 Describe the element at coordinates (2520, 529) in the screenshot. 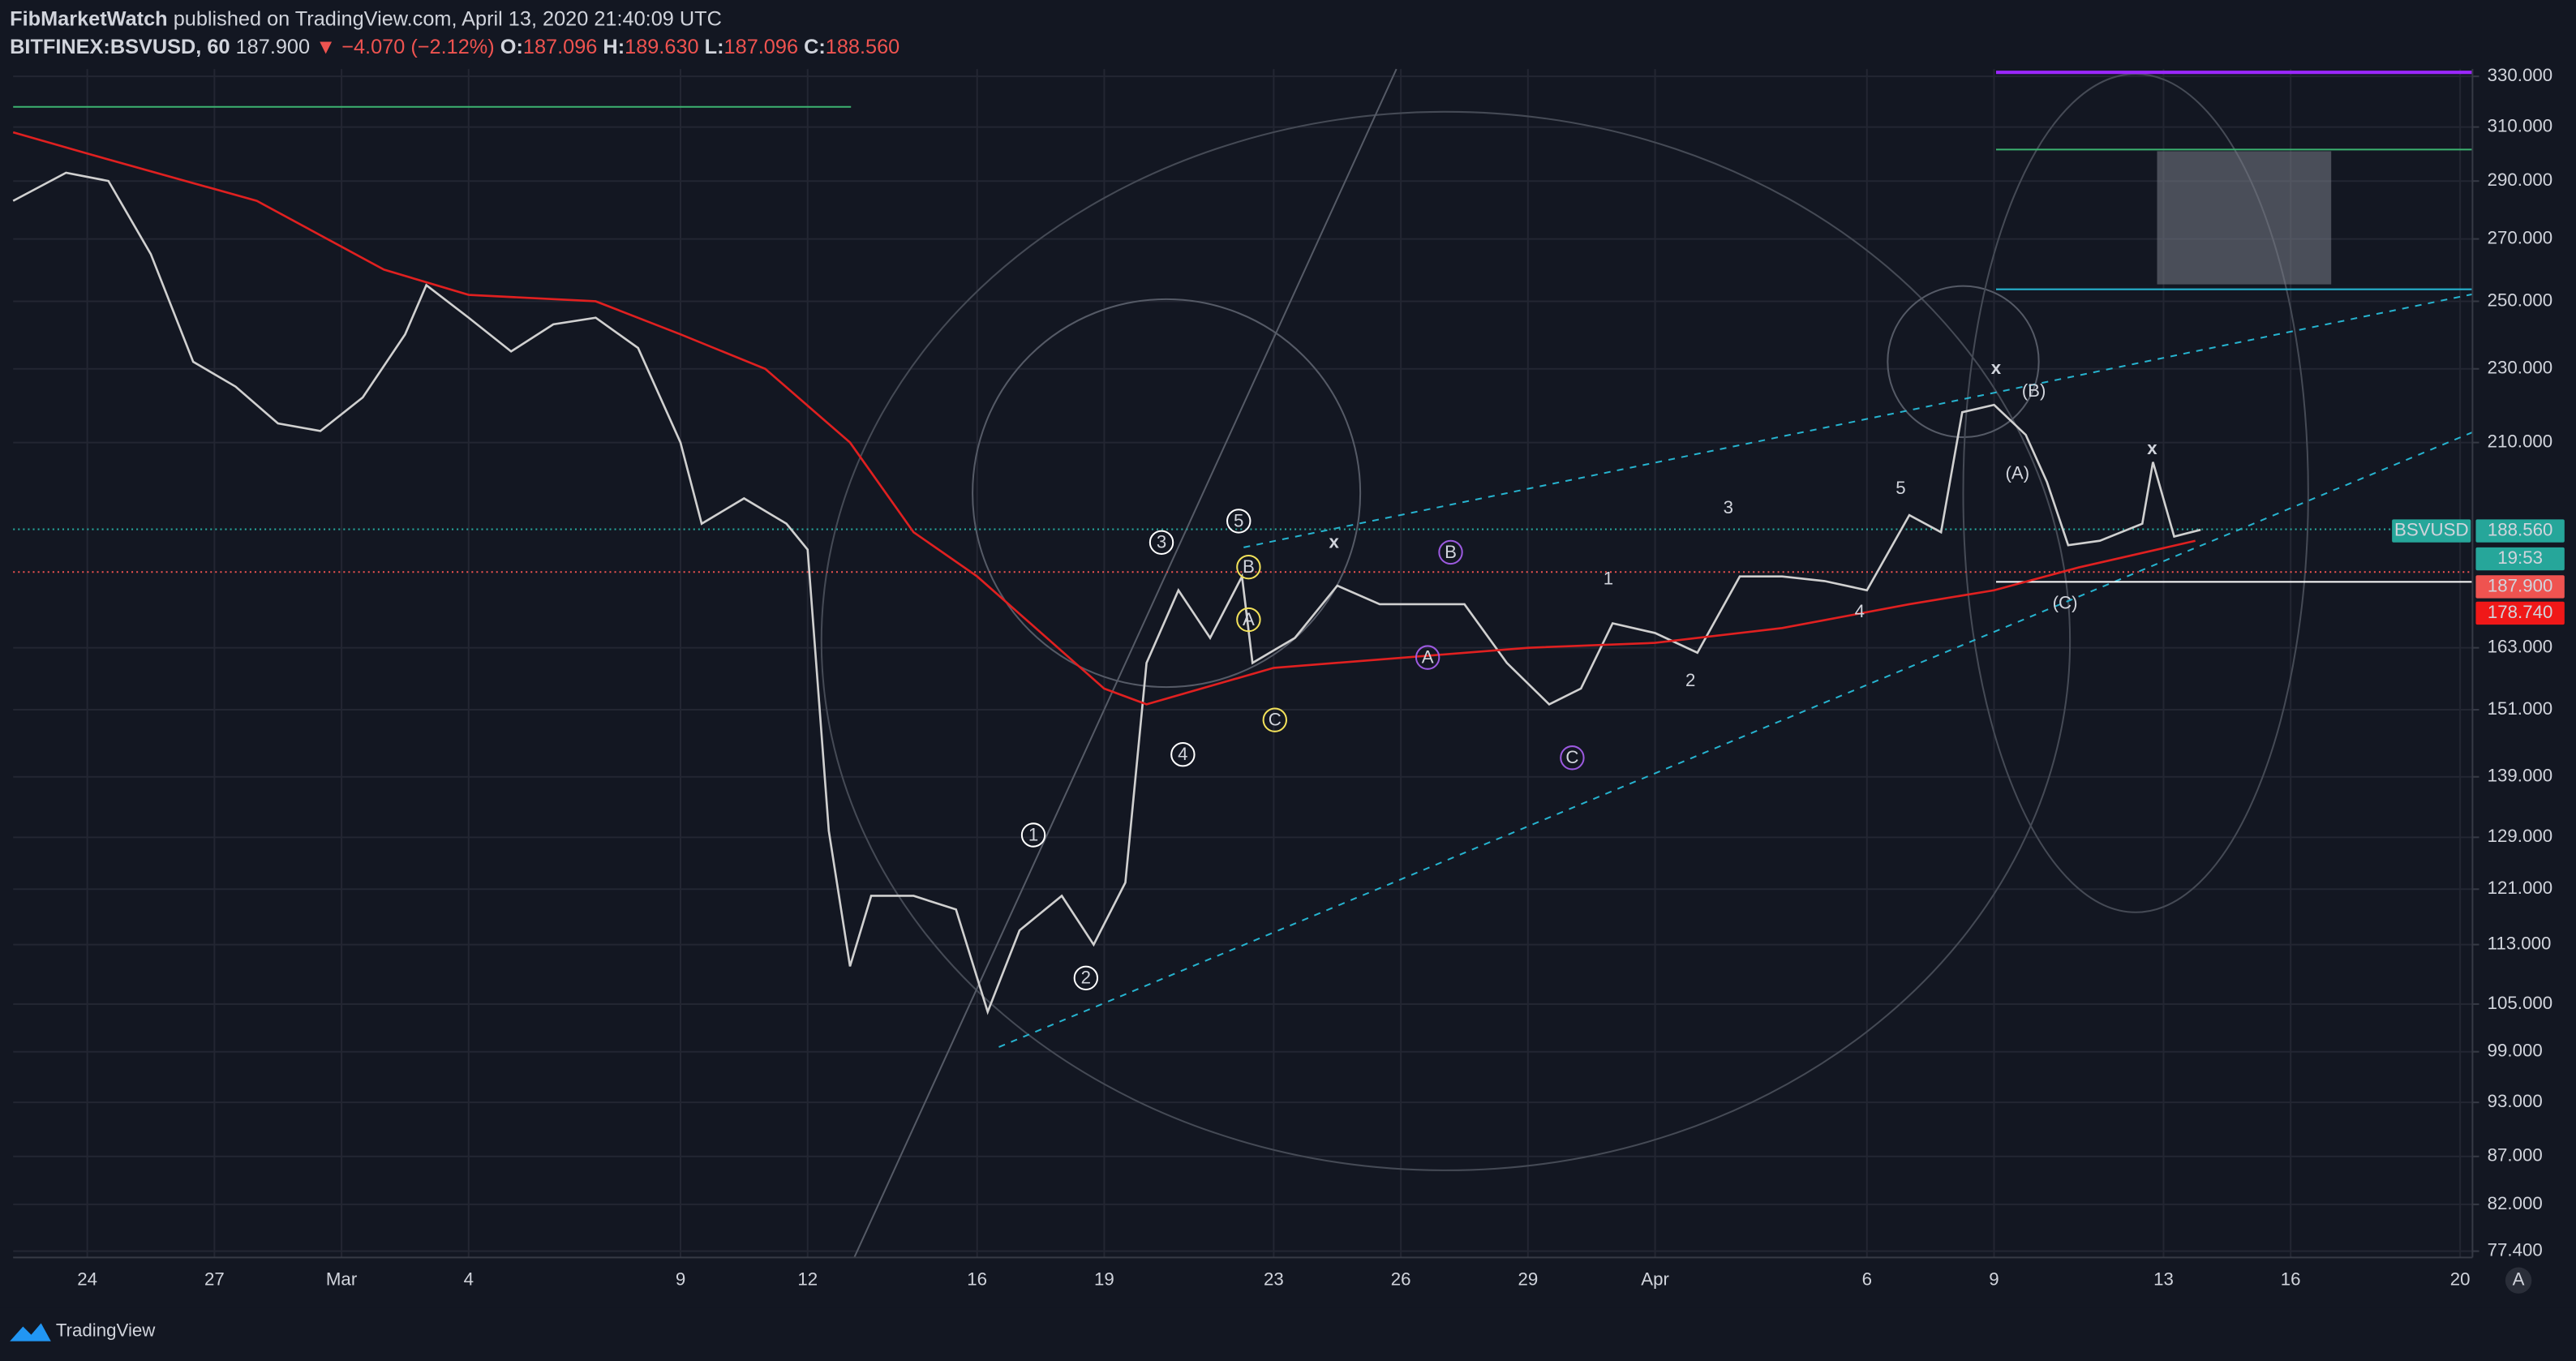

I see `price-label: 188.560` at that location.